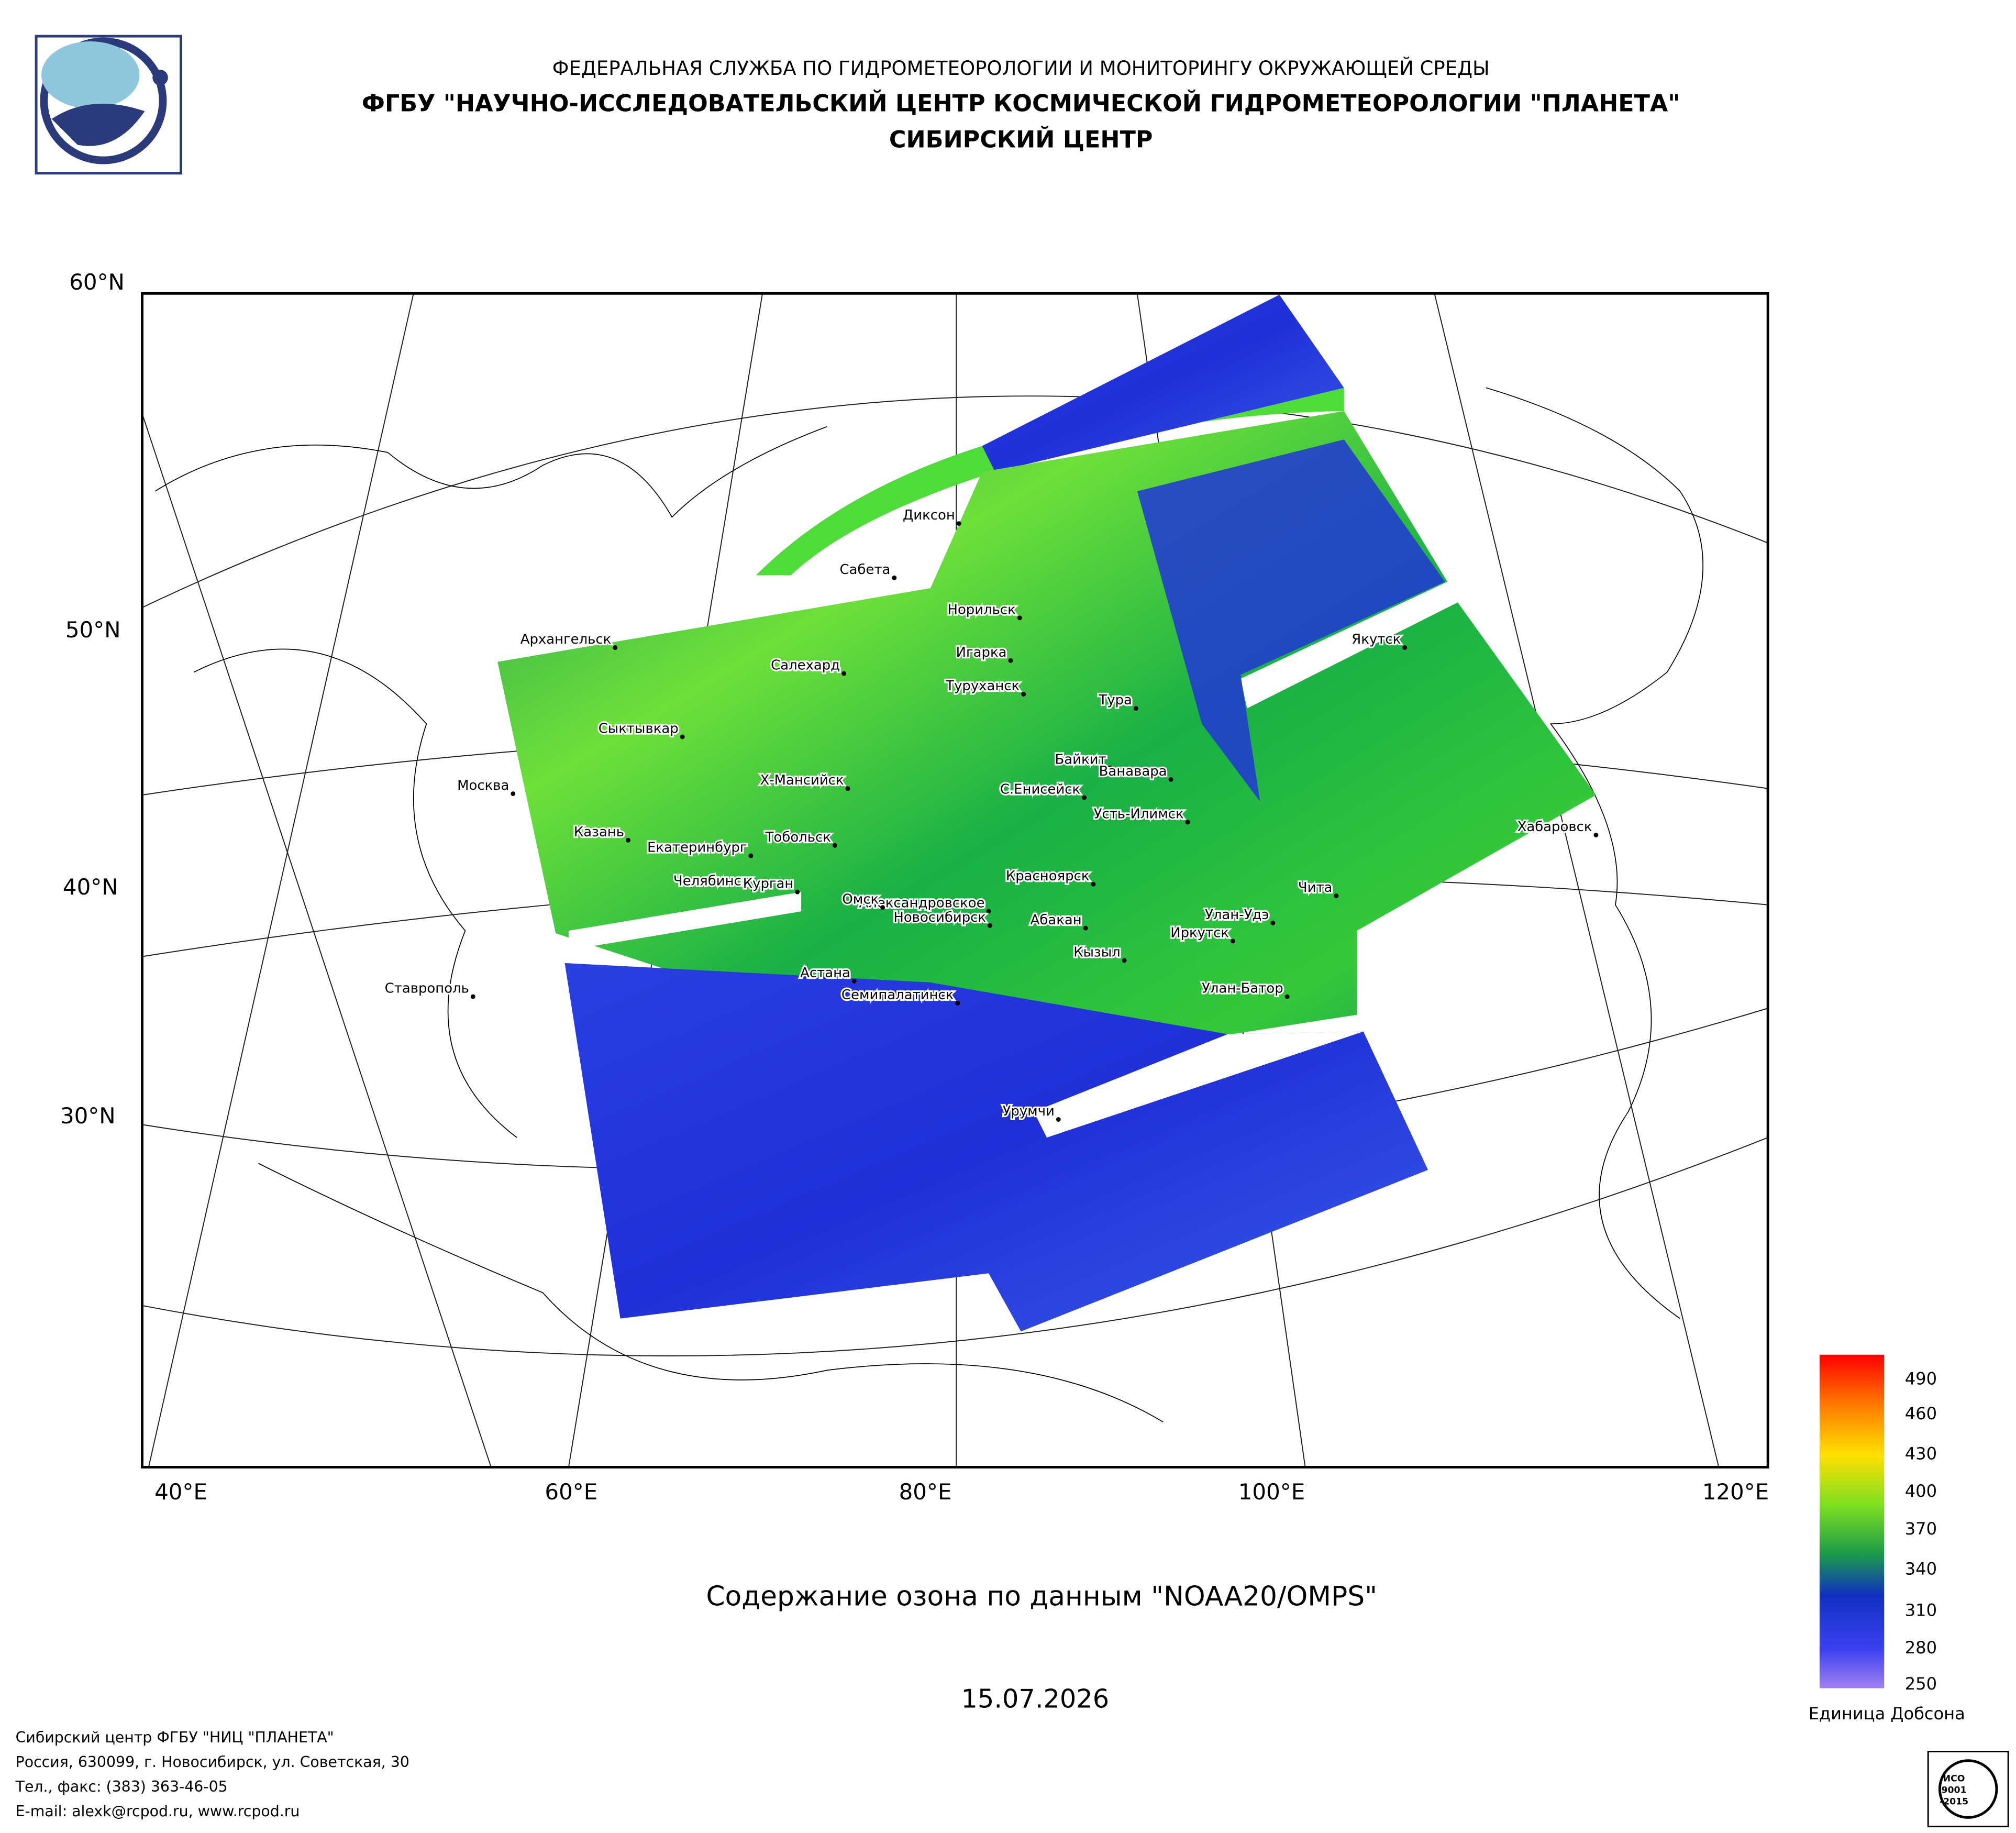 This screenshot has height=1833, width=2016. I want to click on city-label: Игарка, so click(982, 652).